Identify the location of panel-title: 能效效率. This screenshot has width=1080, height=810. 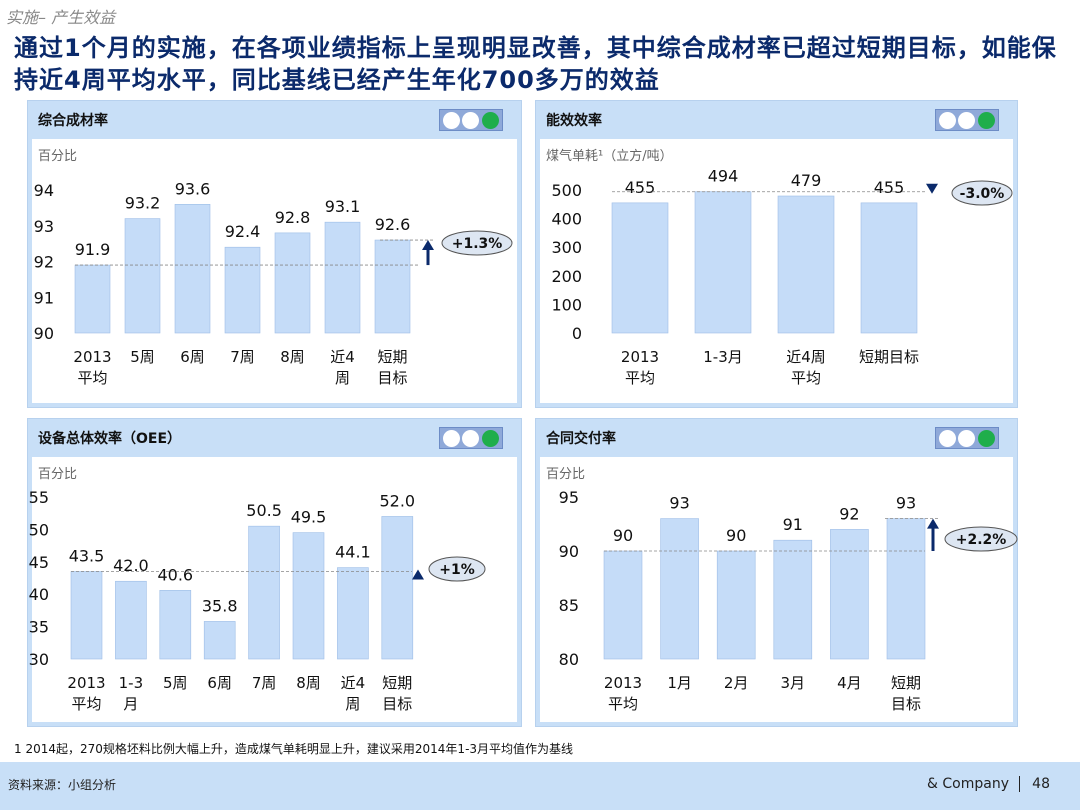
(574, 121).